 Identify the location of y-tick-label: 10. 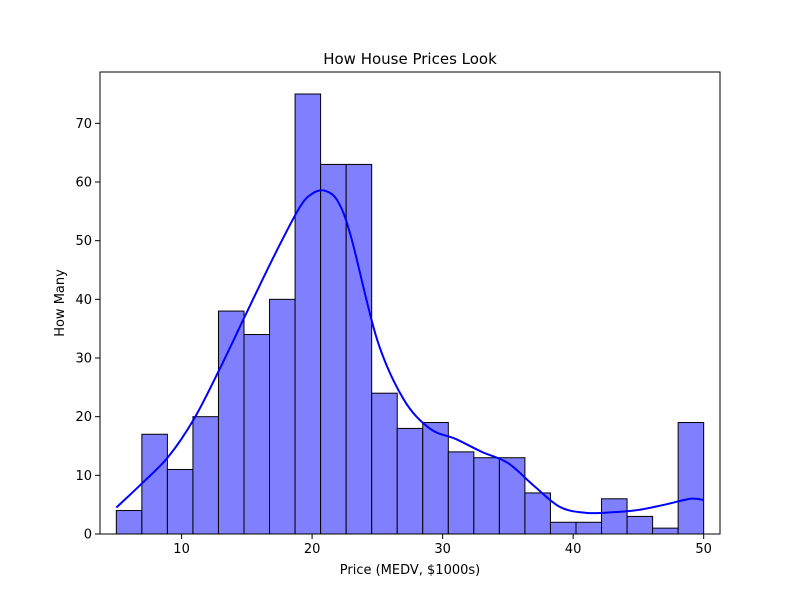
(83, 476).